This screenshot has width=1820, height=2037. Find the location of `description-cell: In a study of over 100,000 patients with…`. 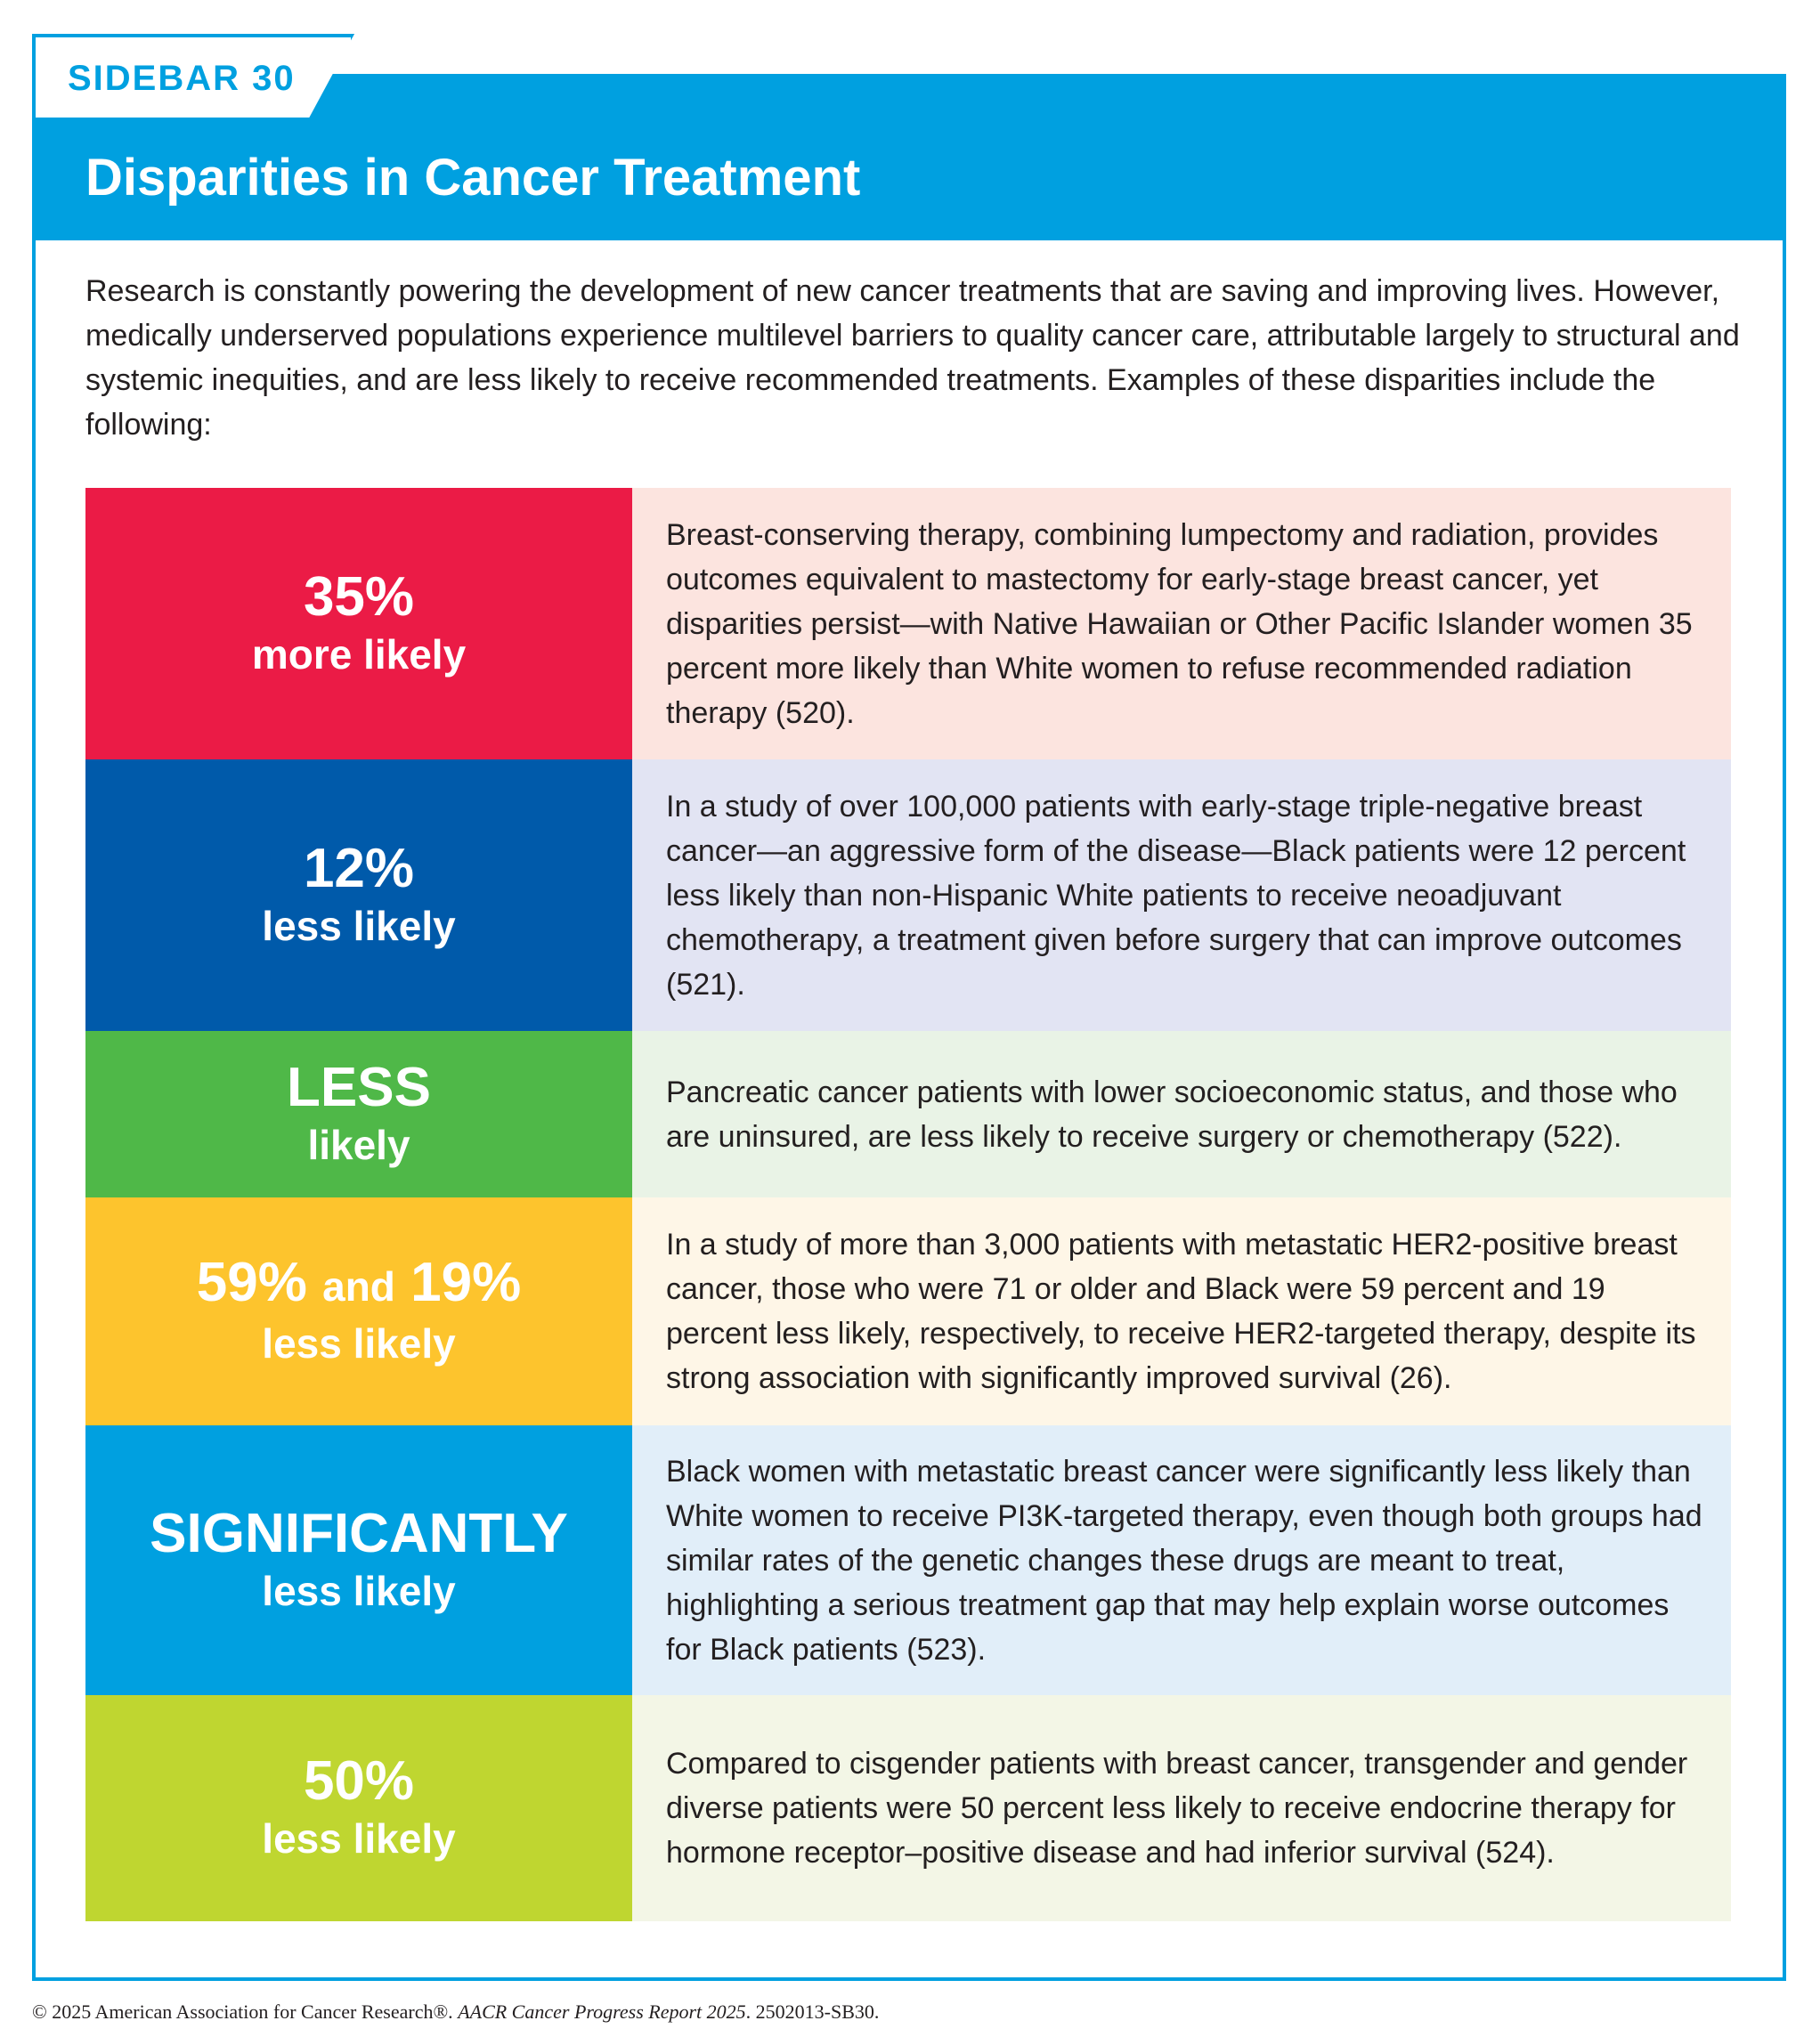

description-cell: In a study of over 100,000 patients with… is located at coordinates (1181, 895).